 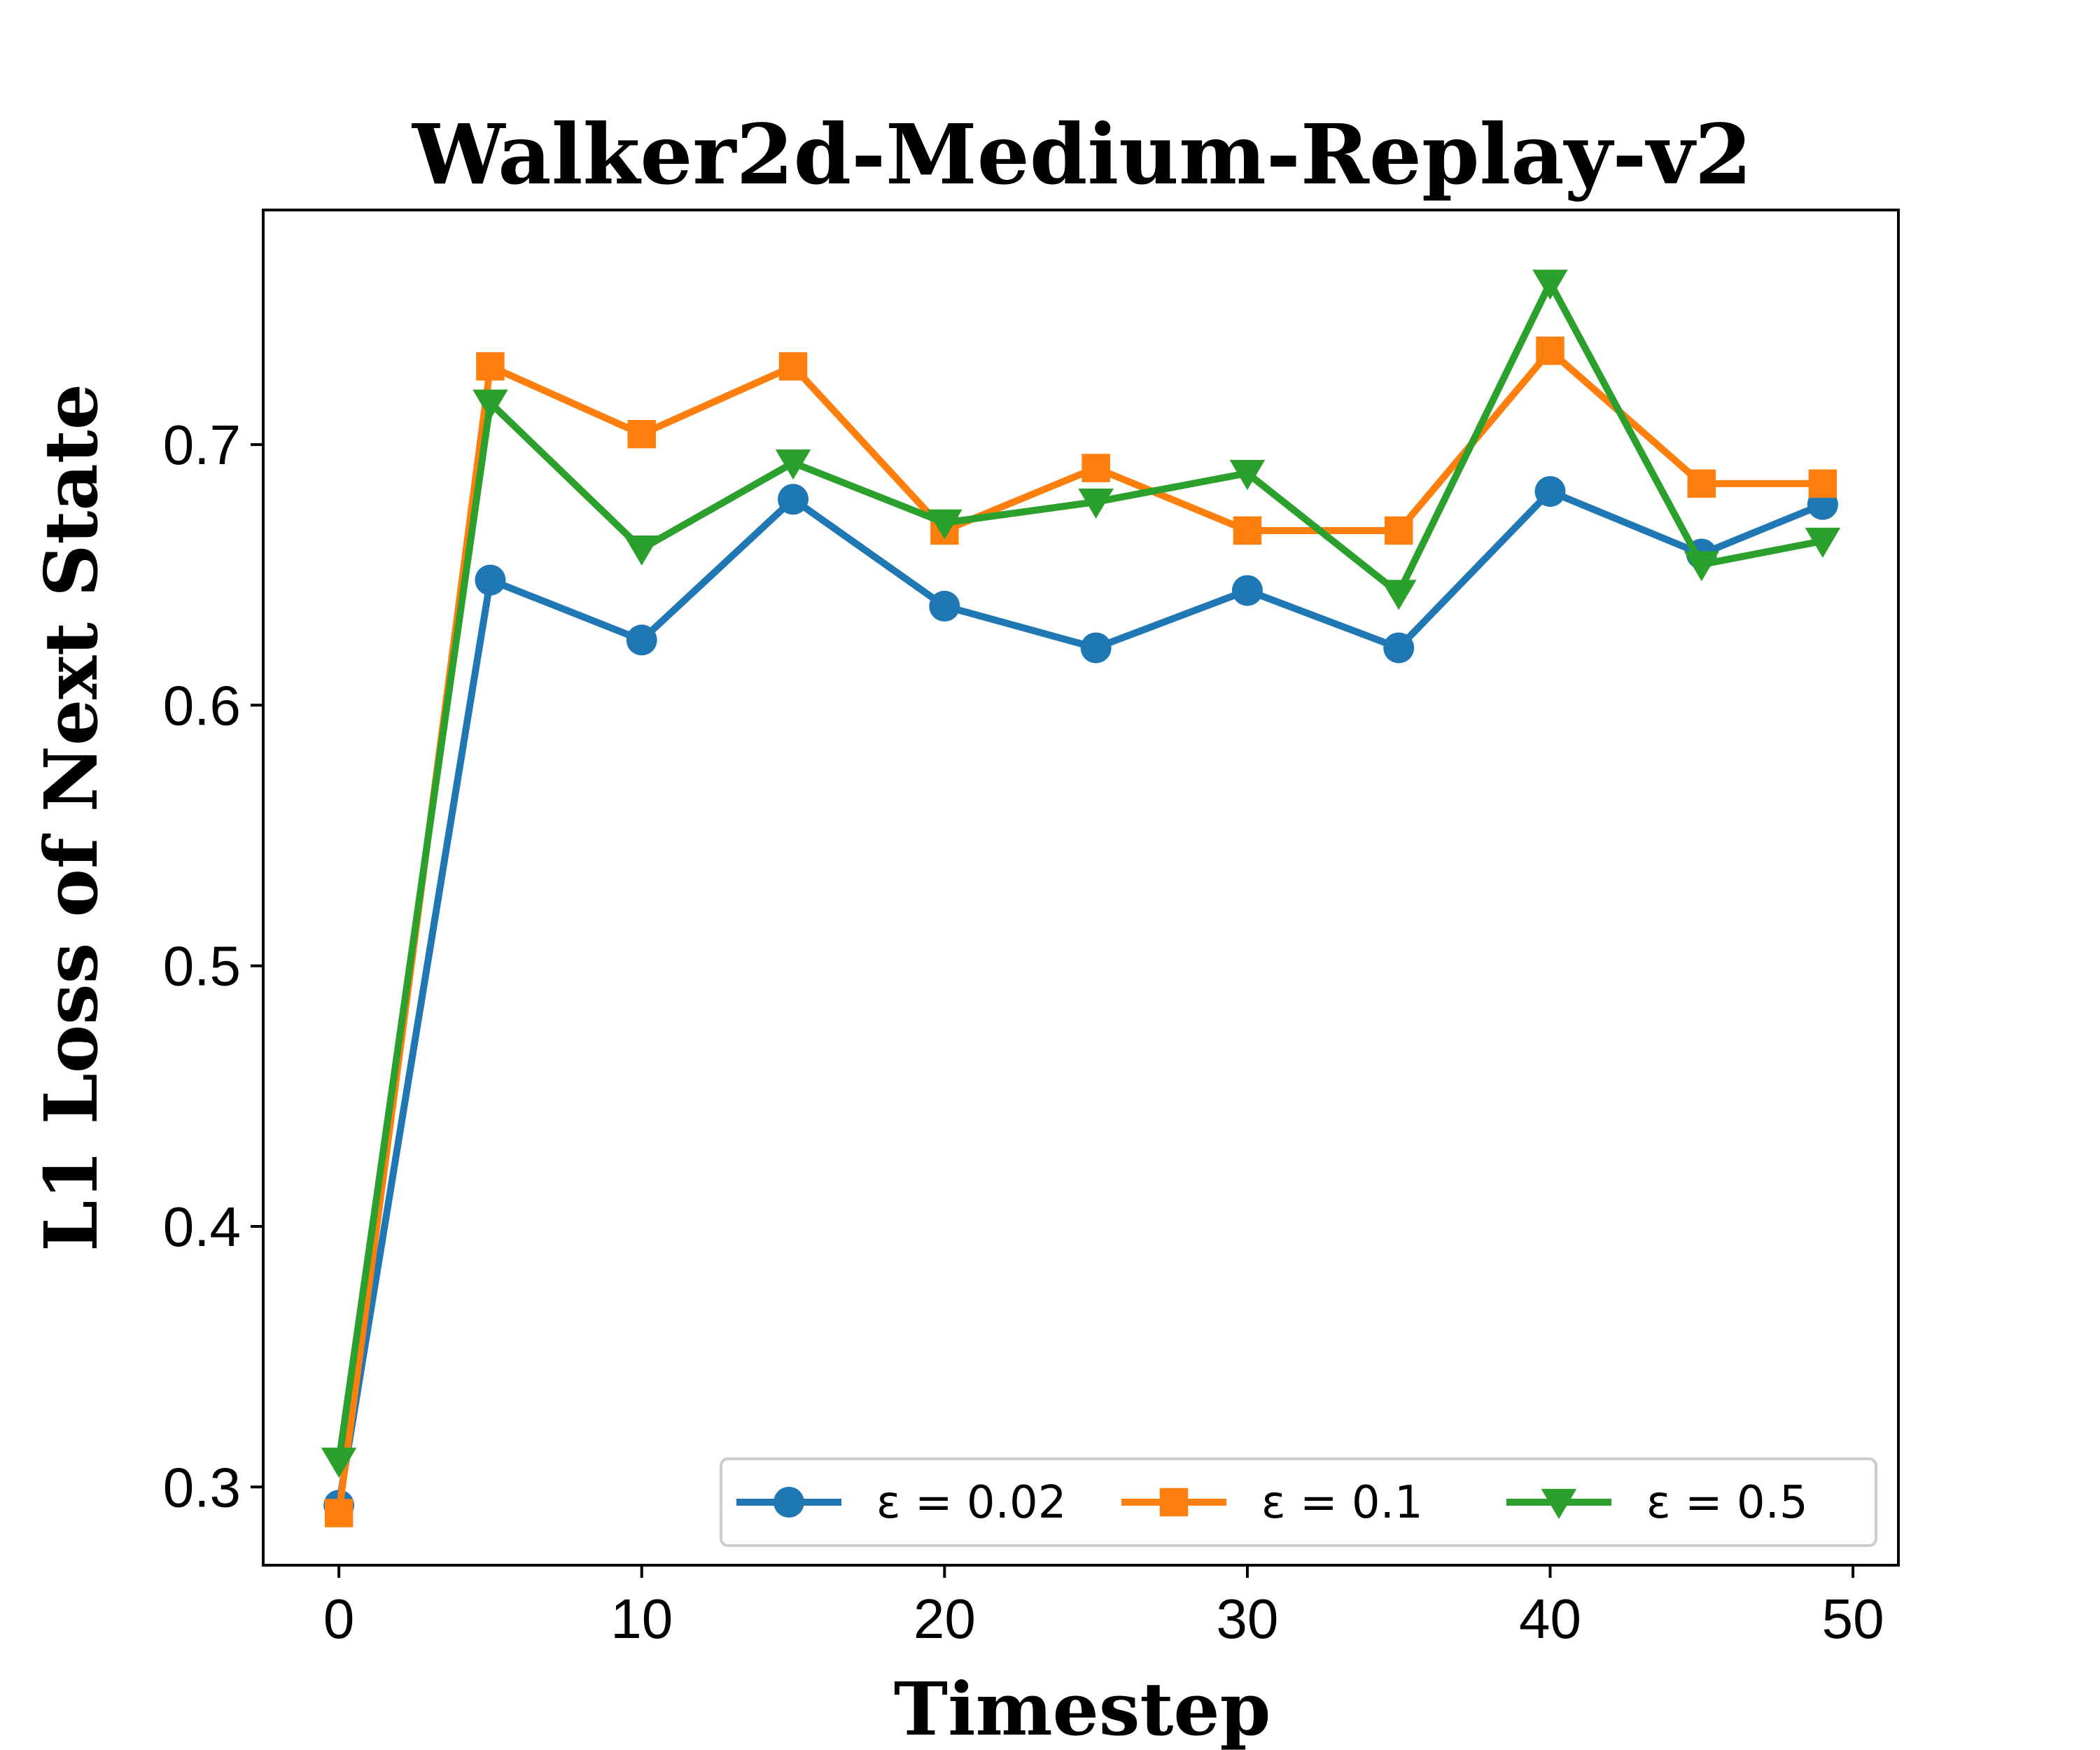 I want to click on x-tick-label: 0, so click(x=339, y=1619).